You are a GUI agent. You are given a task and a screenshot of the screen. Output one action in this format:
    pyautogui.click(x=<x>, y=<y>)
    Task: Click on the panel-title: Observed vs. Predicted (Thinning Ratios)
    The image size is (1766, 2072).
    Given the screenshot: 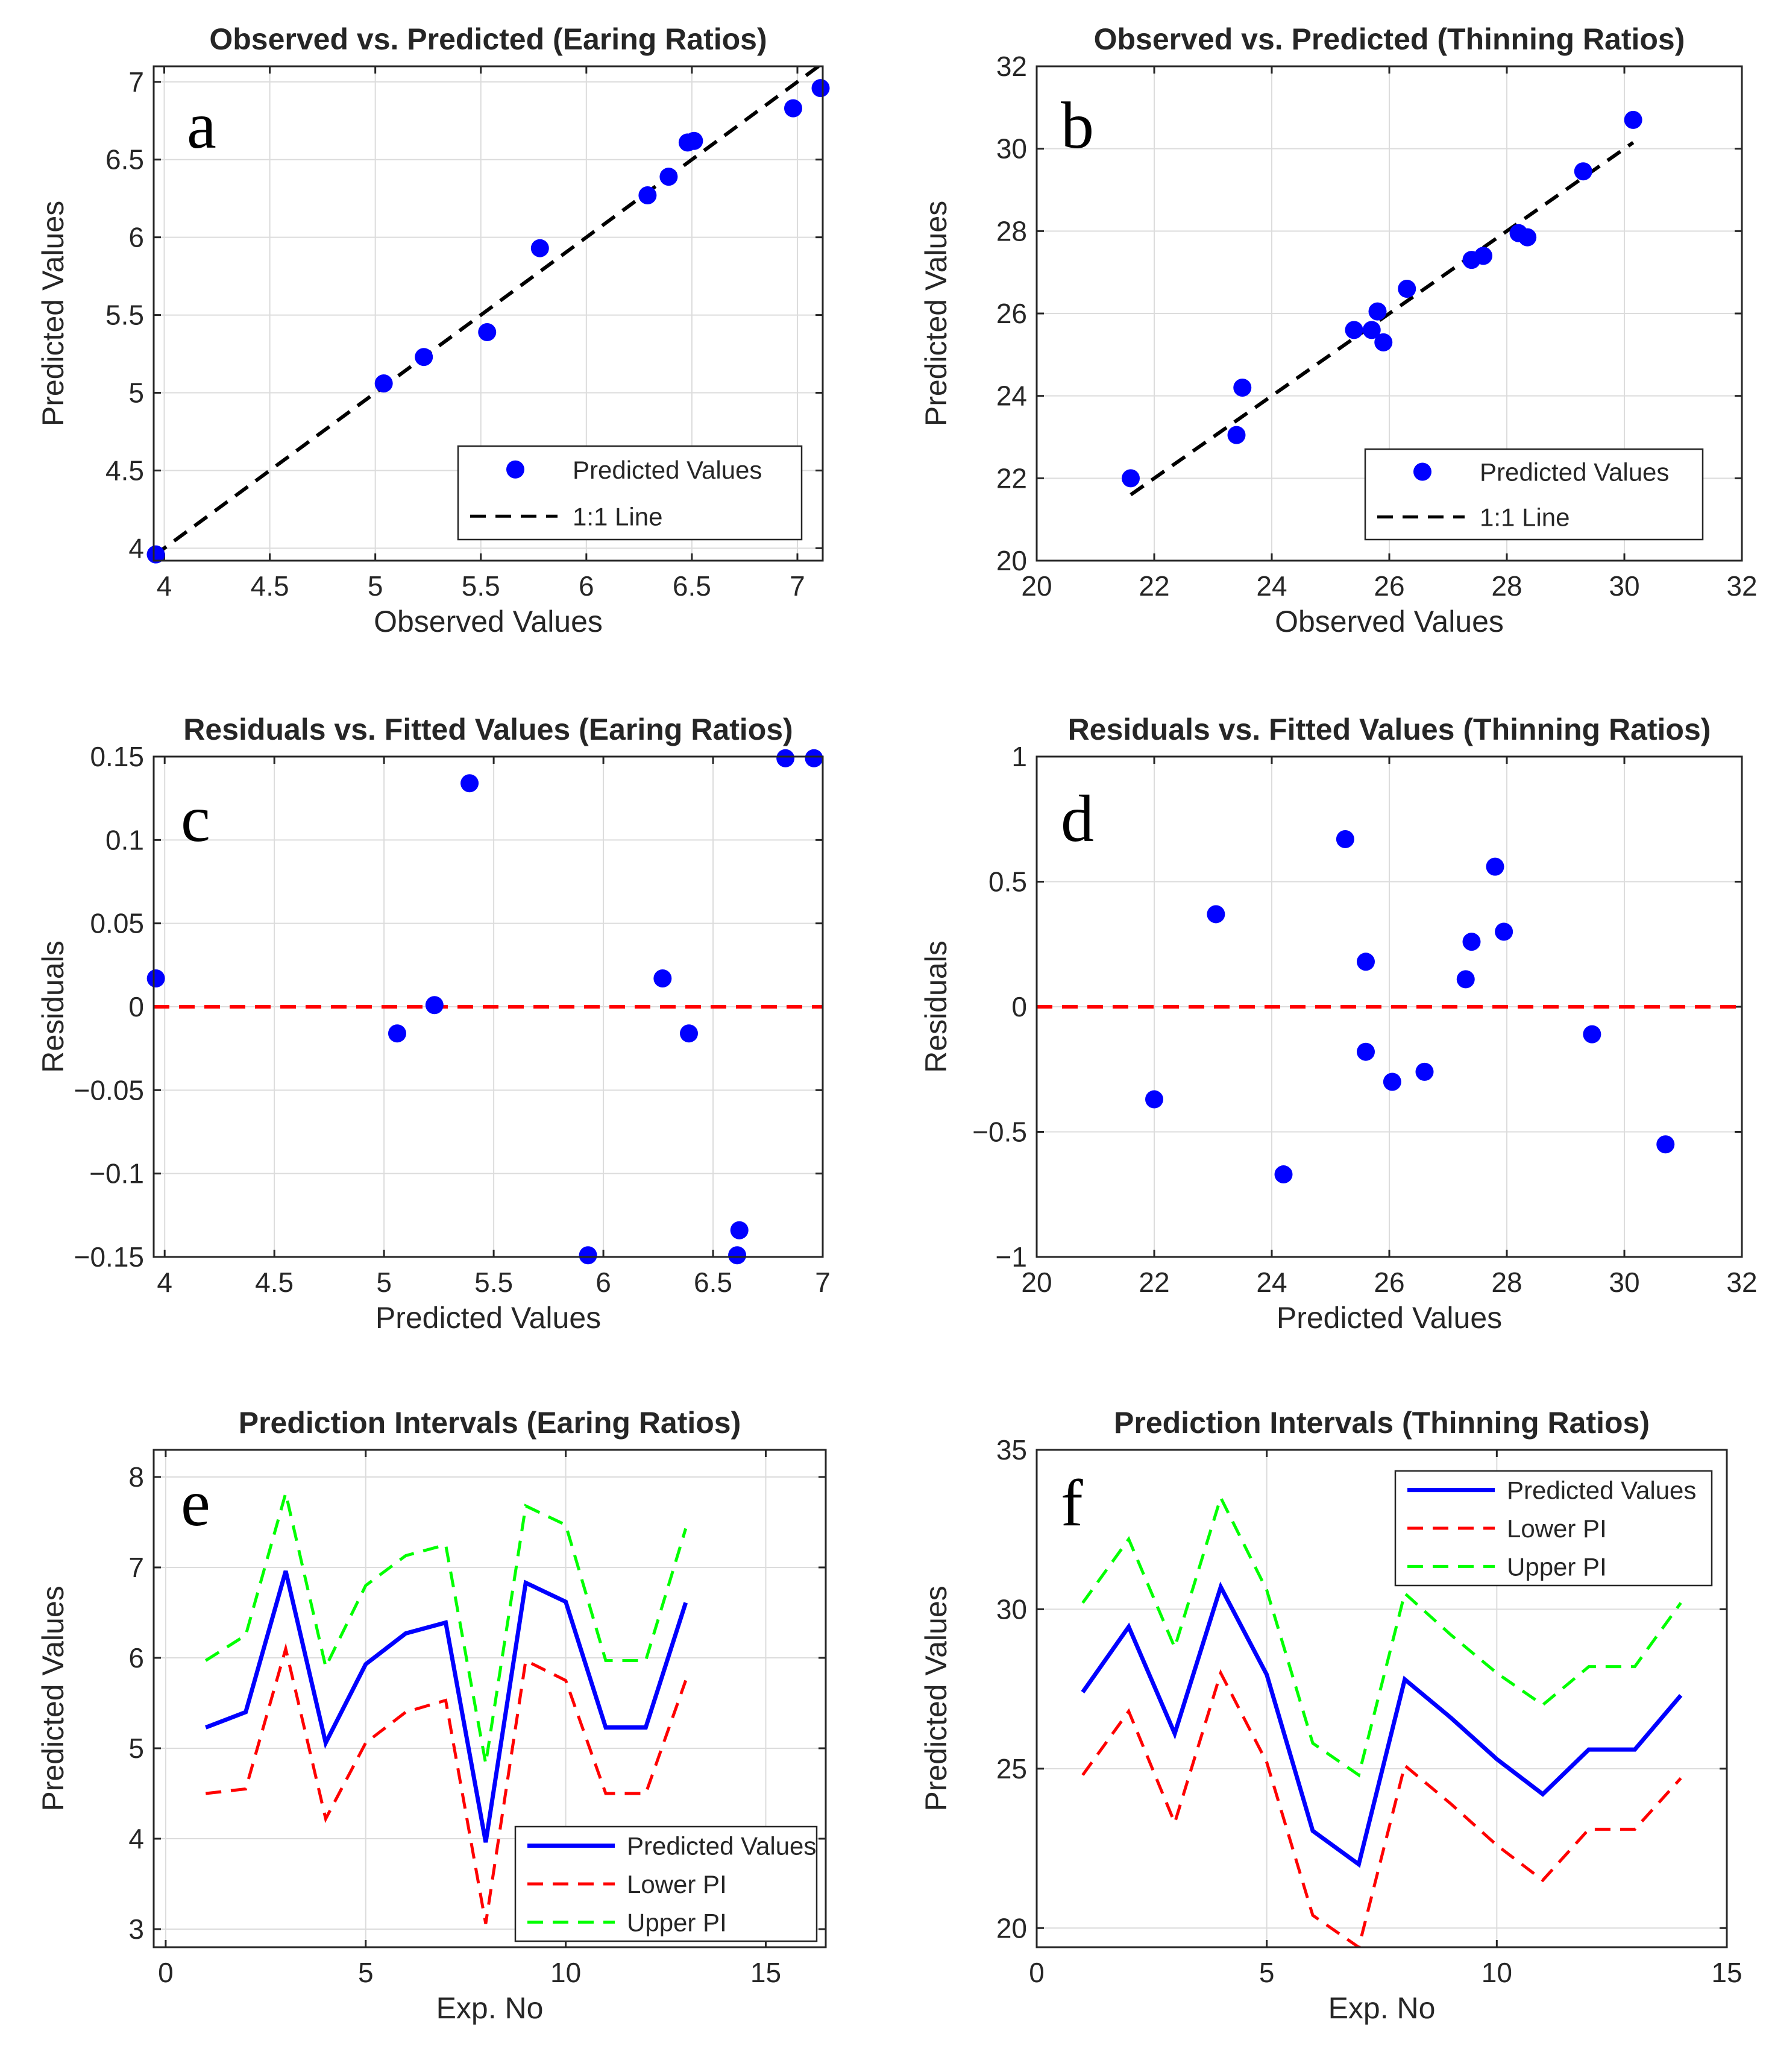 What is the action you would take?
    pyautogui.click(x=1389, y=39)
    